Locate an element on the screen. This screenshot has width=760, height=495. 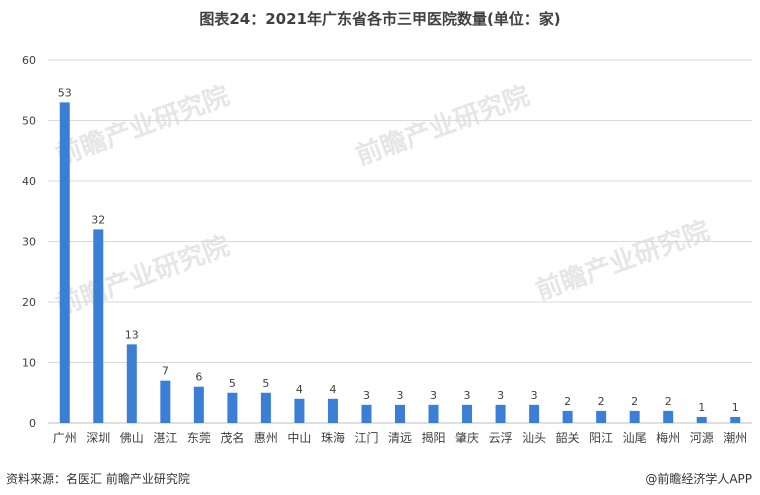
bar-肇庆 is located at coordinates (467, 413).